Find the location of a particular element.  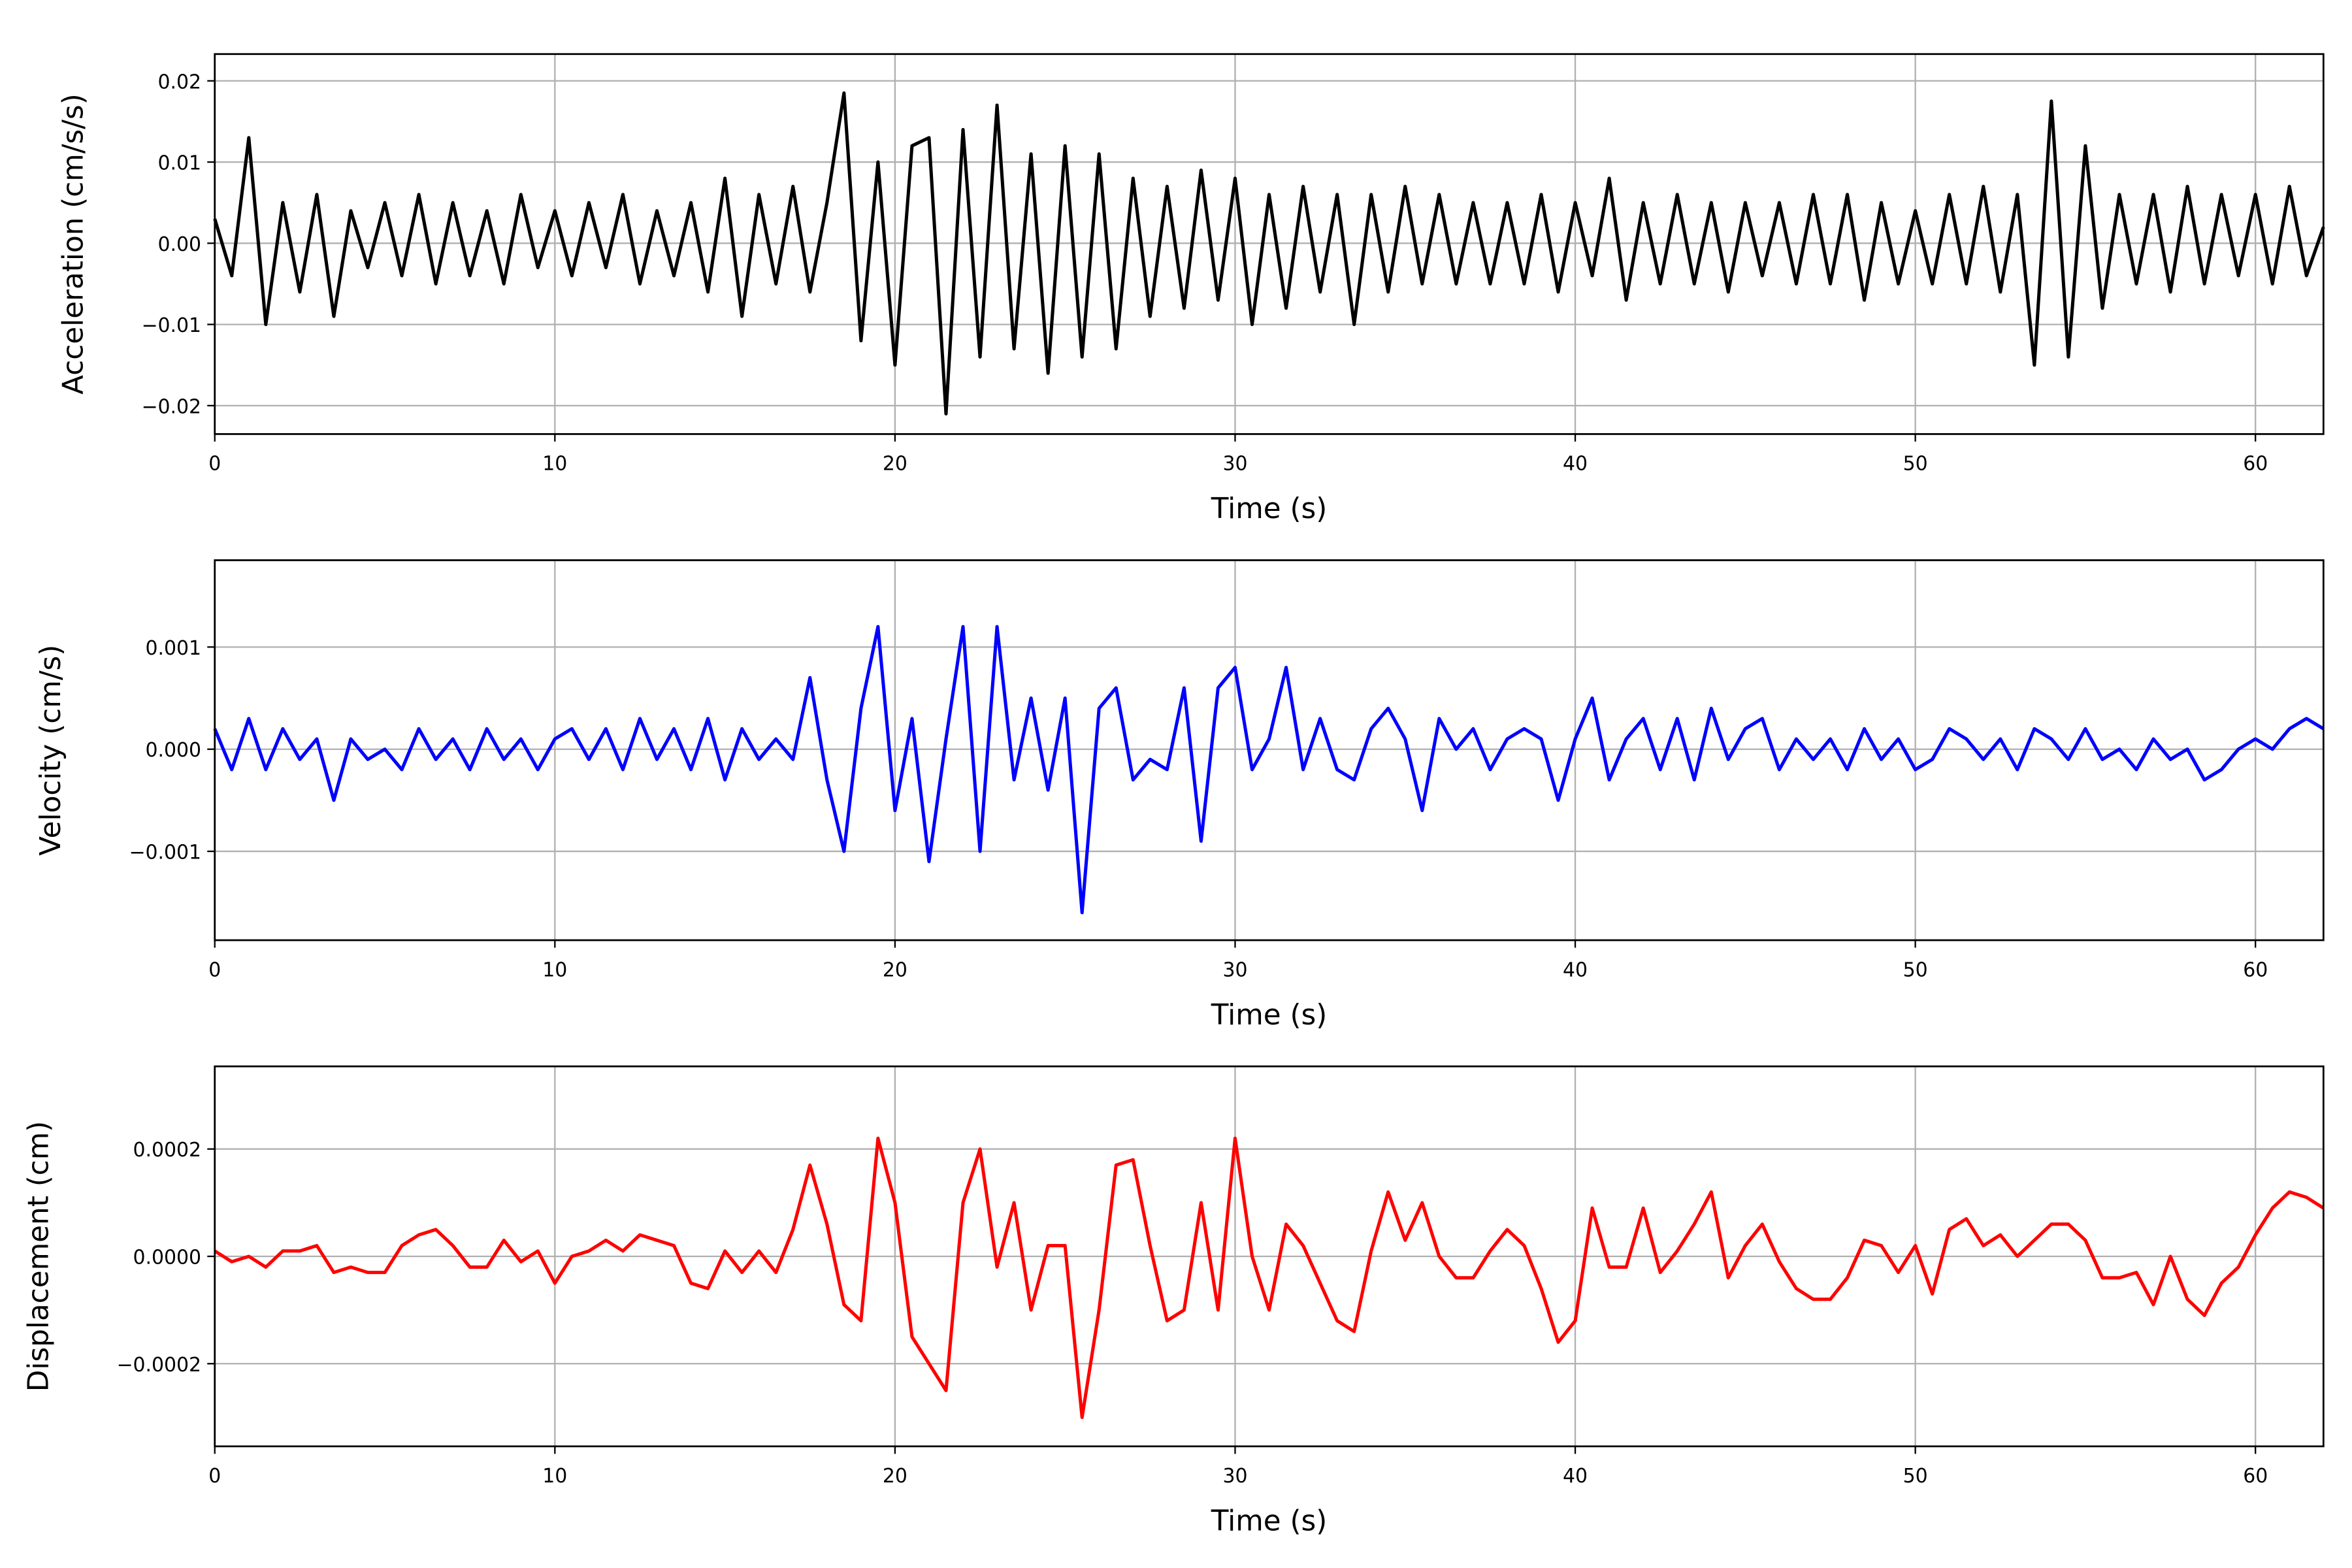

y-tick-label: −0.001 is located at coordinates (165, 852).